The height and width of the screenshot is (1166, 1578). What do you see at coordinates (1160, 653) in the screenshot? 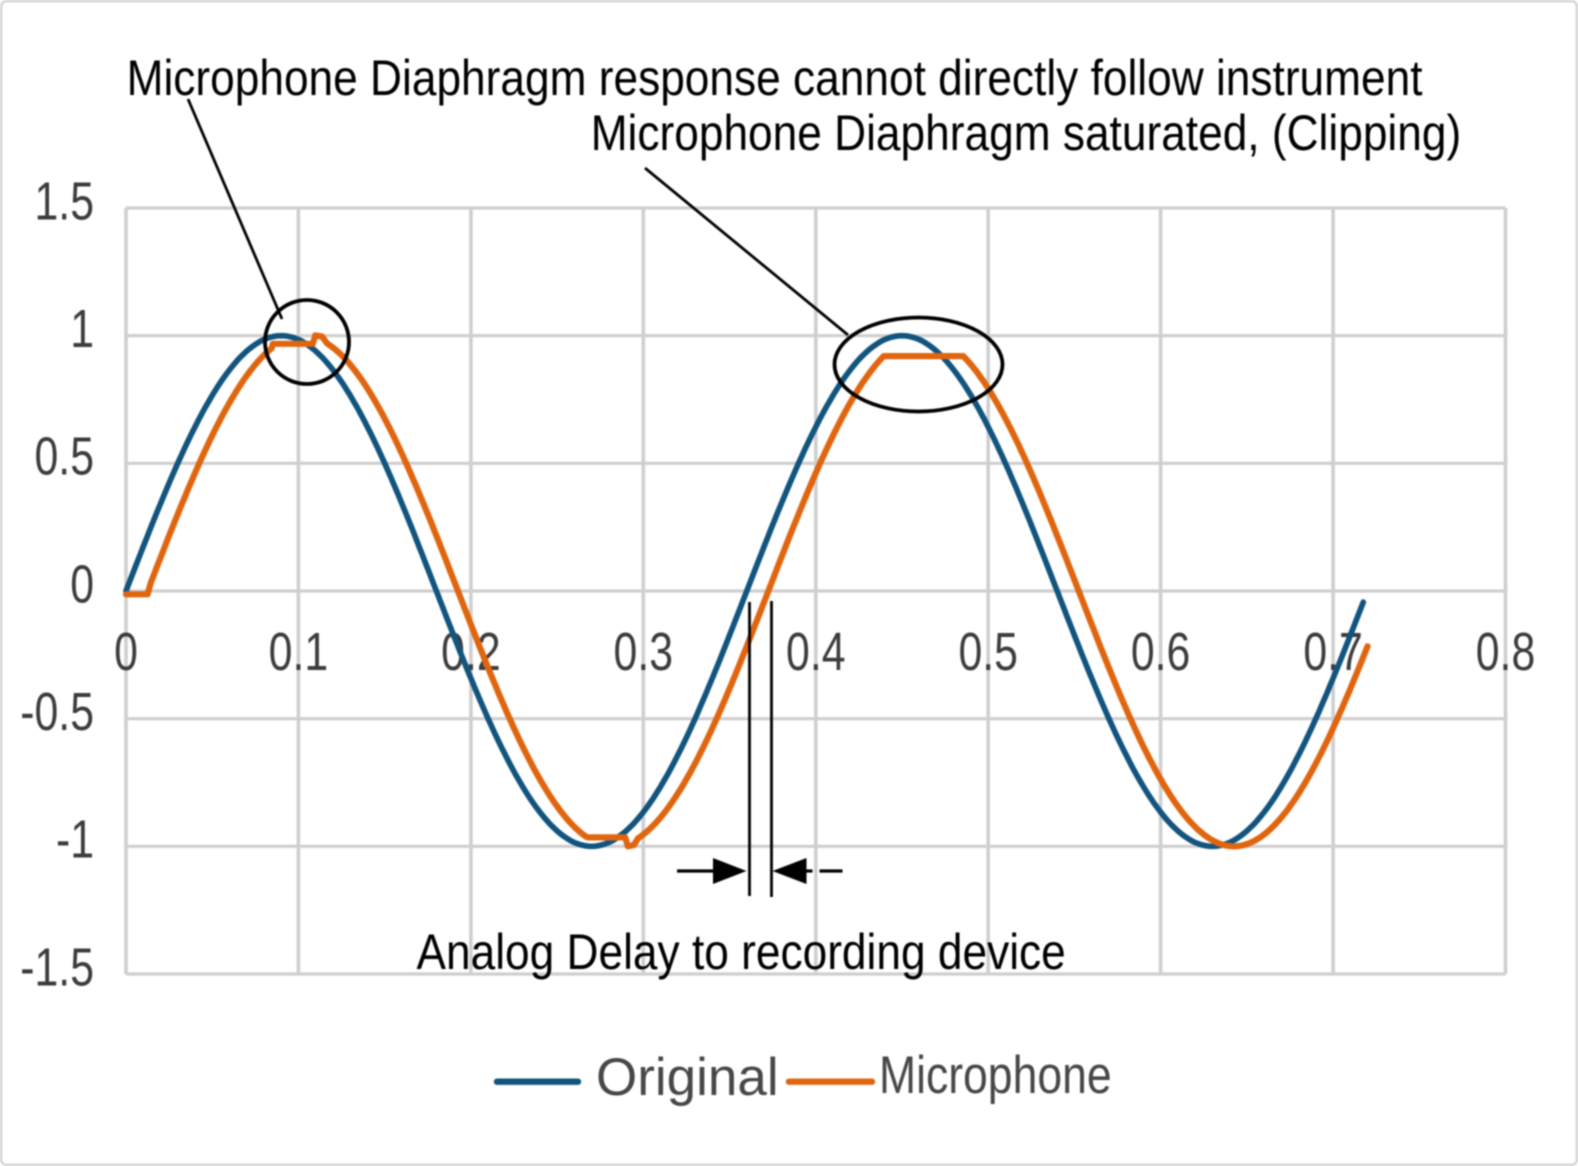
I see `svg-text: 0.6` at bounding box center [1160, 653].